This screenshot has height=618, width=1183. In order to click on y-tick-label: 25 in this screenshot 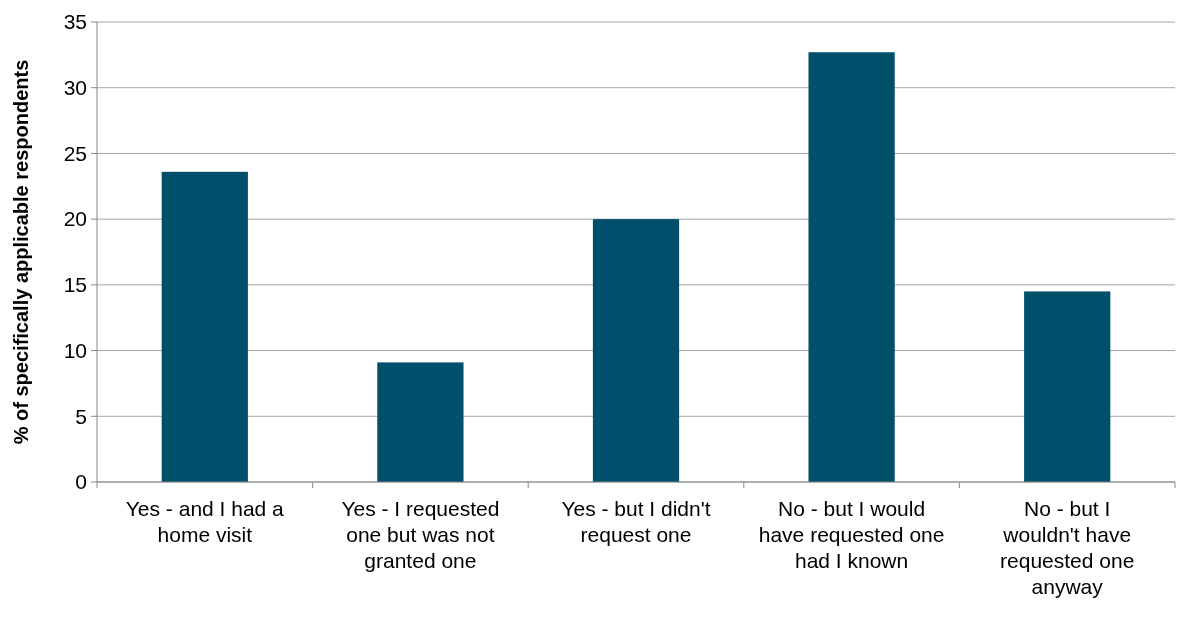, I will do `click(75, 153)`.